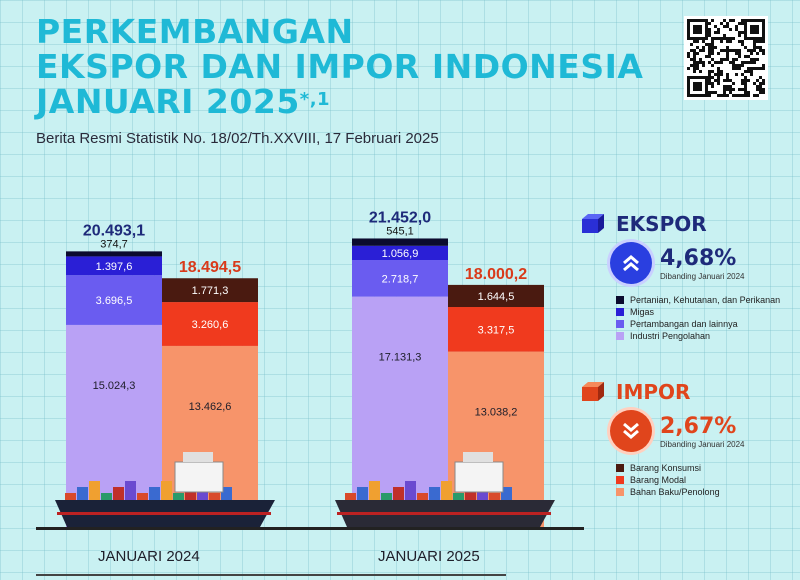  What do you see at coordinates (680, 492) in the screenshot?
I see `impor-legend-item: Bahan Baku/Penolong` at bounding box center [680, 492].